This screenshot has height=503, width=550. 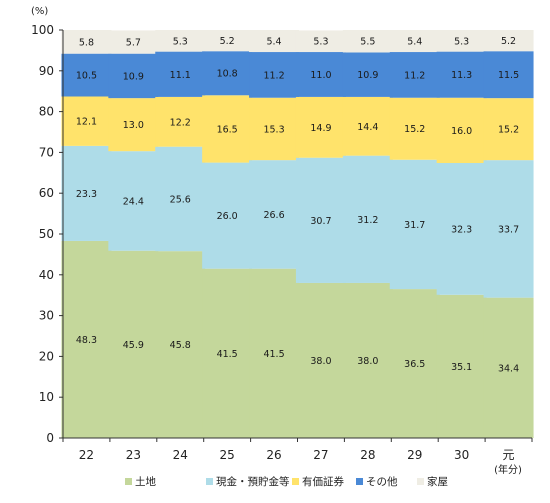 I want to click on data-label: 16.0, so click(x=461, y=131).